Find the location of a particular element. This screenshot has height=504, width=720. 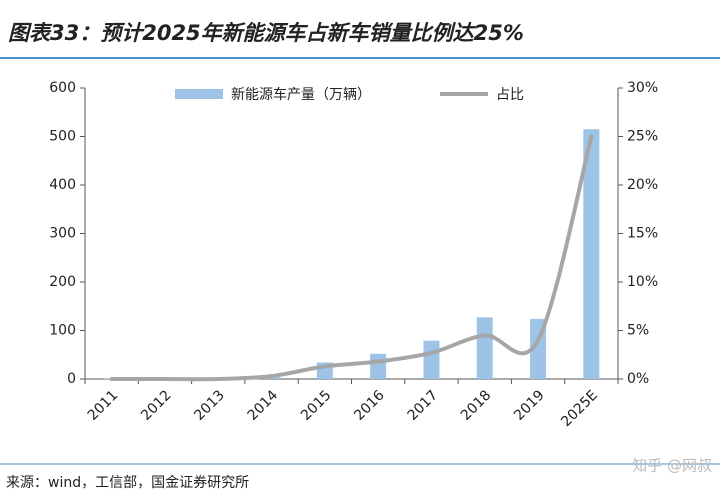

y-tick-label: 500 is located at coordinates (62, 137).